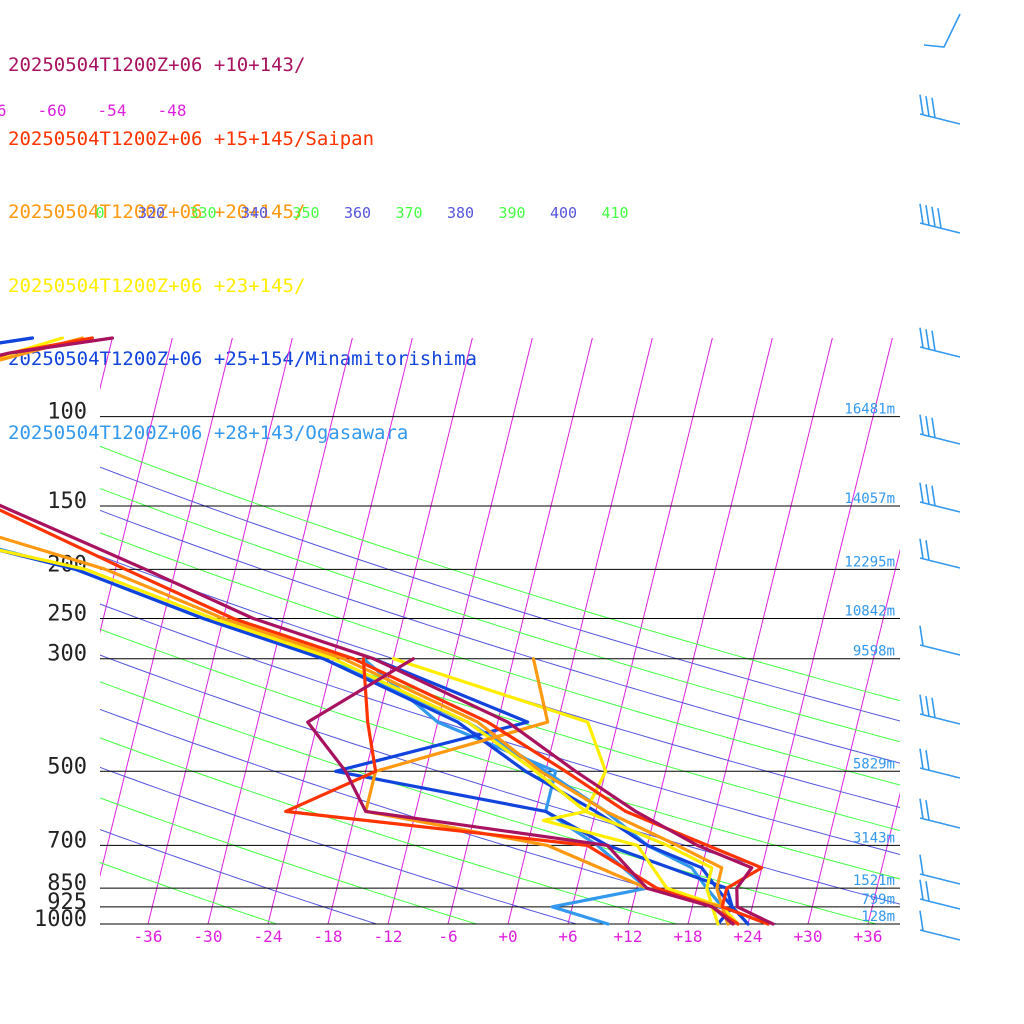 The height and width of the screenshot is (1024, 1024). I want to click on height-label: 3143m, so click(874, 838).